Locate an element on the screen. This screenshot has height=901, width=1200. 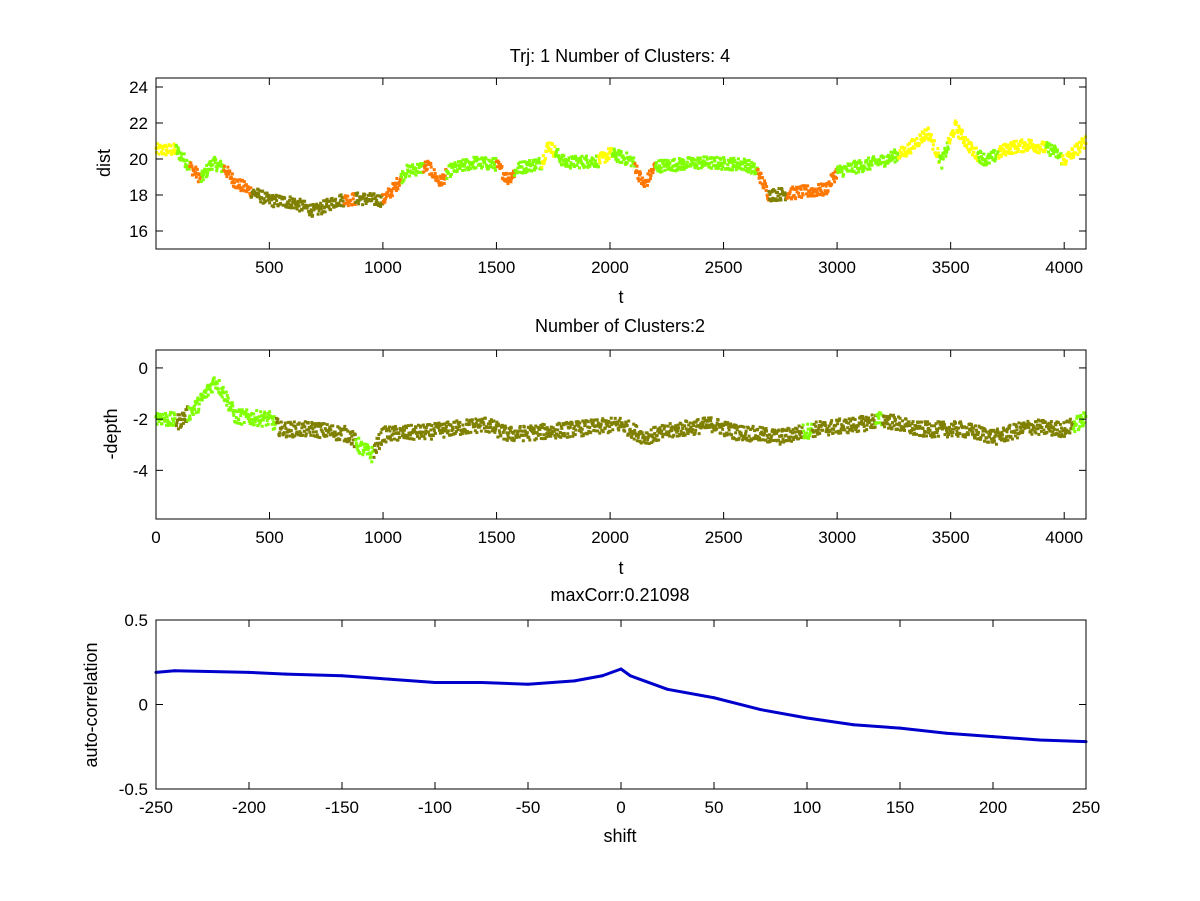
x-tick-label: 1000 is located at coordinates (383, 537).